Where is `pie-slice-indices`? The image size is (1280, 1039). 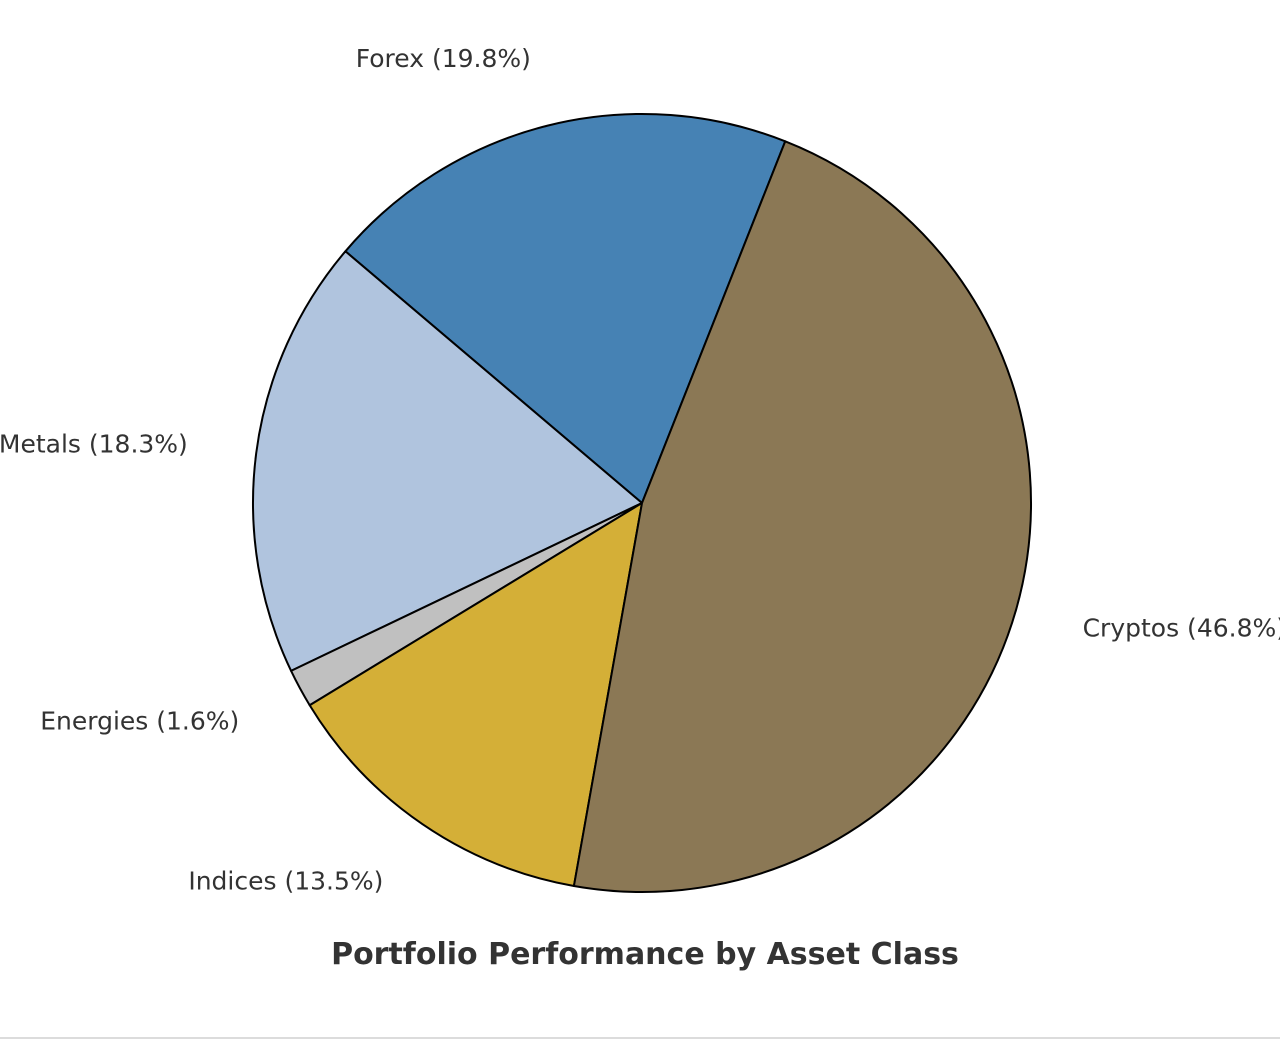
pie-slice-indices is located at coordinates (475, 694).